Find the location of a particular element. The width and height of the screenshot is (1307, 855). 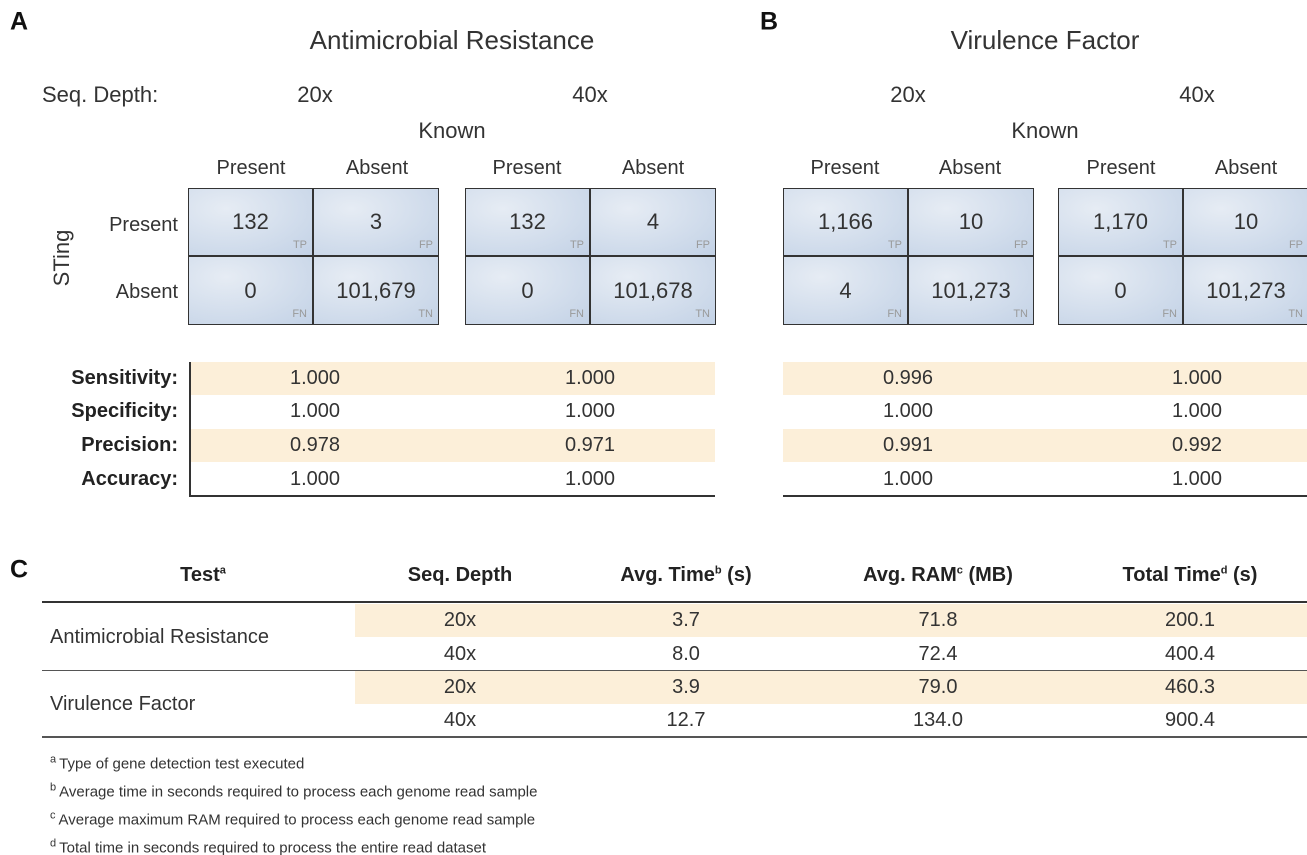

header-sup: a is located at coordinates (222, 570).